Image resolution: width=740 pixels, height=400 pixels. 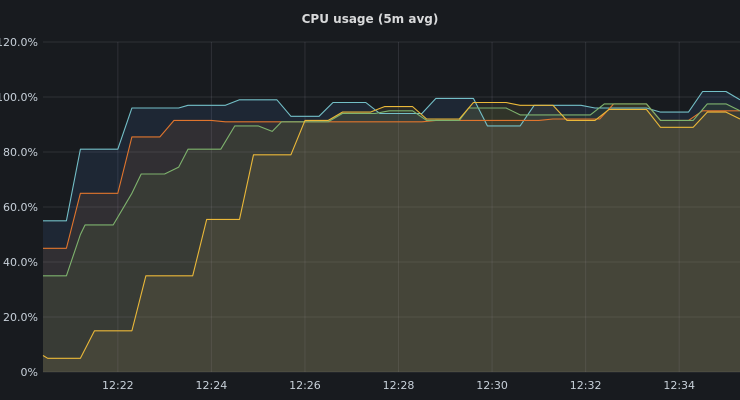 I want to click on y-tick-label: 120.0%, so click(x=19, y=42).